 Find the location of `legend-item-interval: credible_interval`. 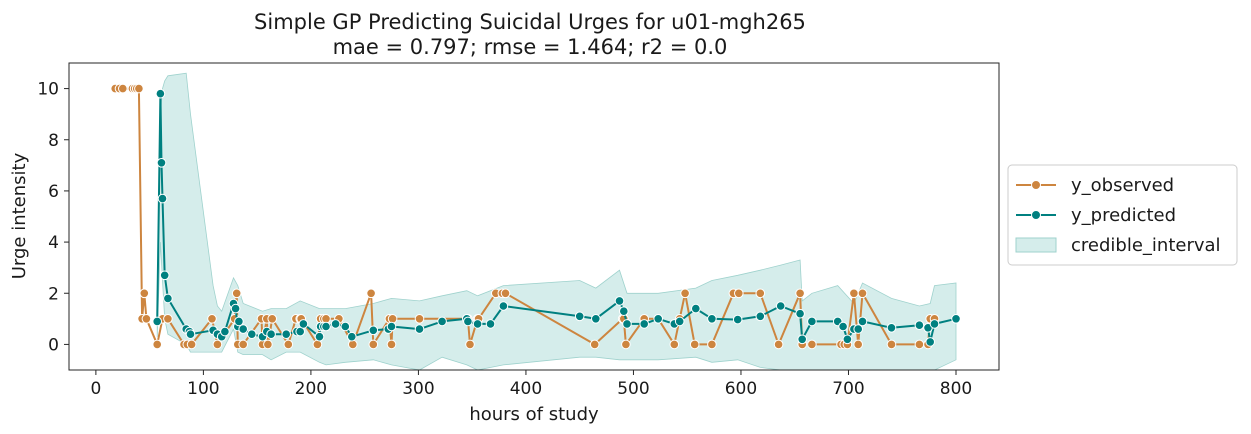

legend-item-interval: credible_interval is located at coordinates (1118, 245).